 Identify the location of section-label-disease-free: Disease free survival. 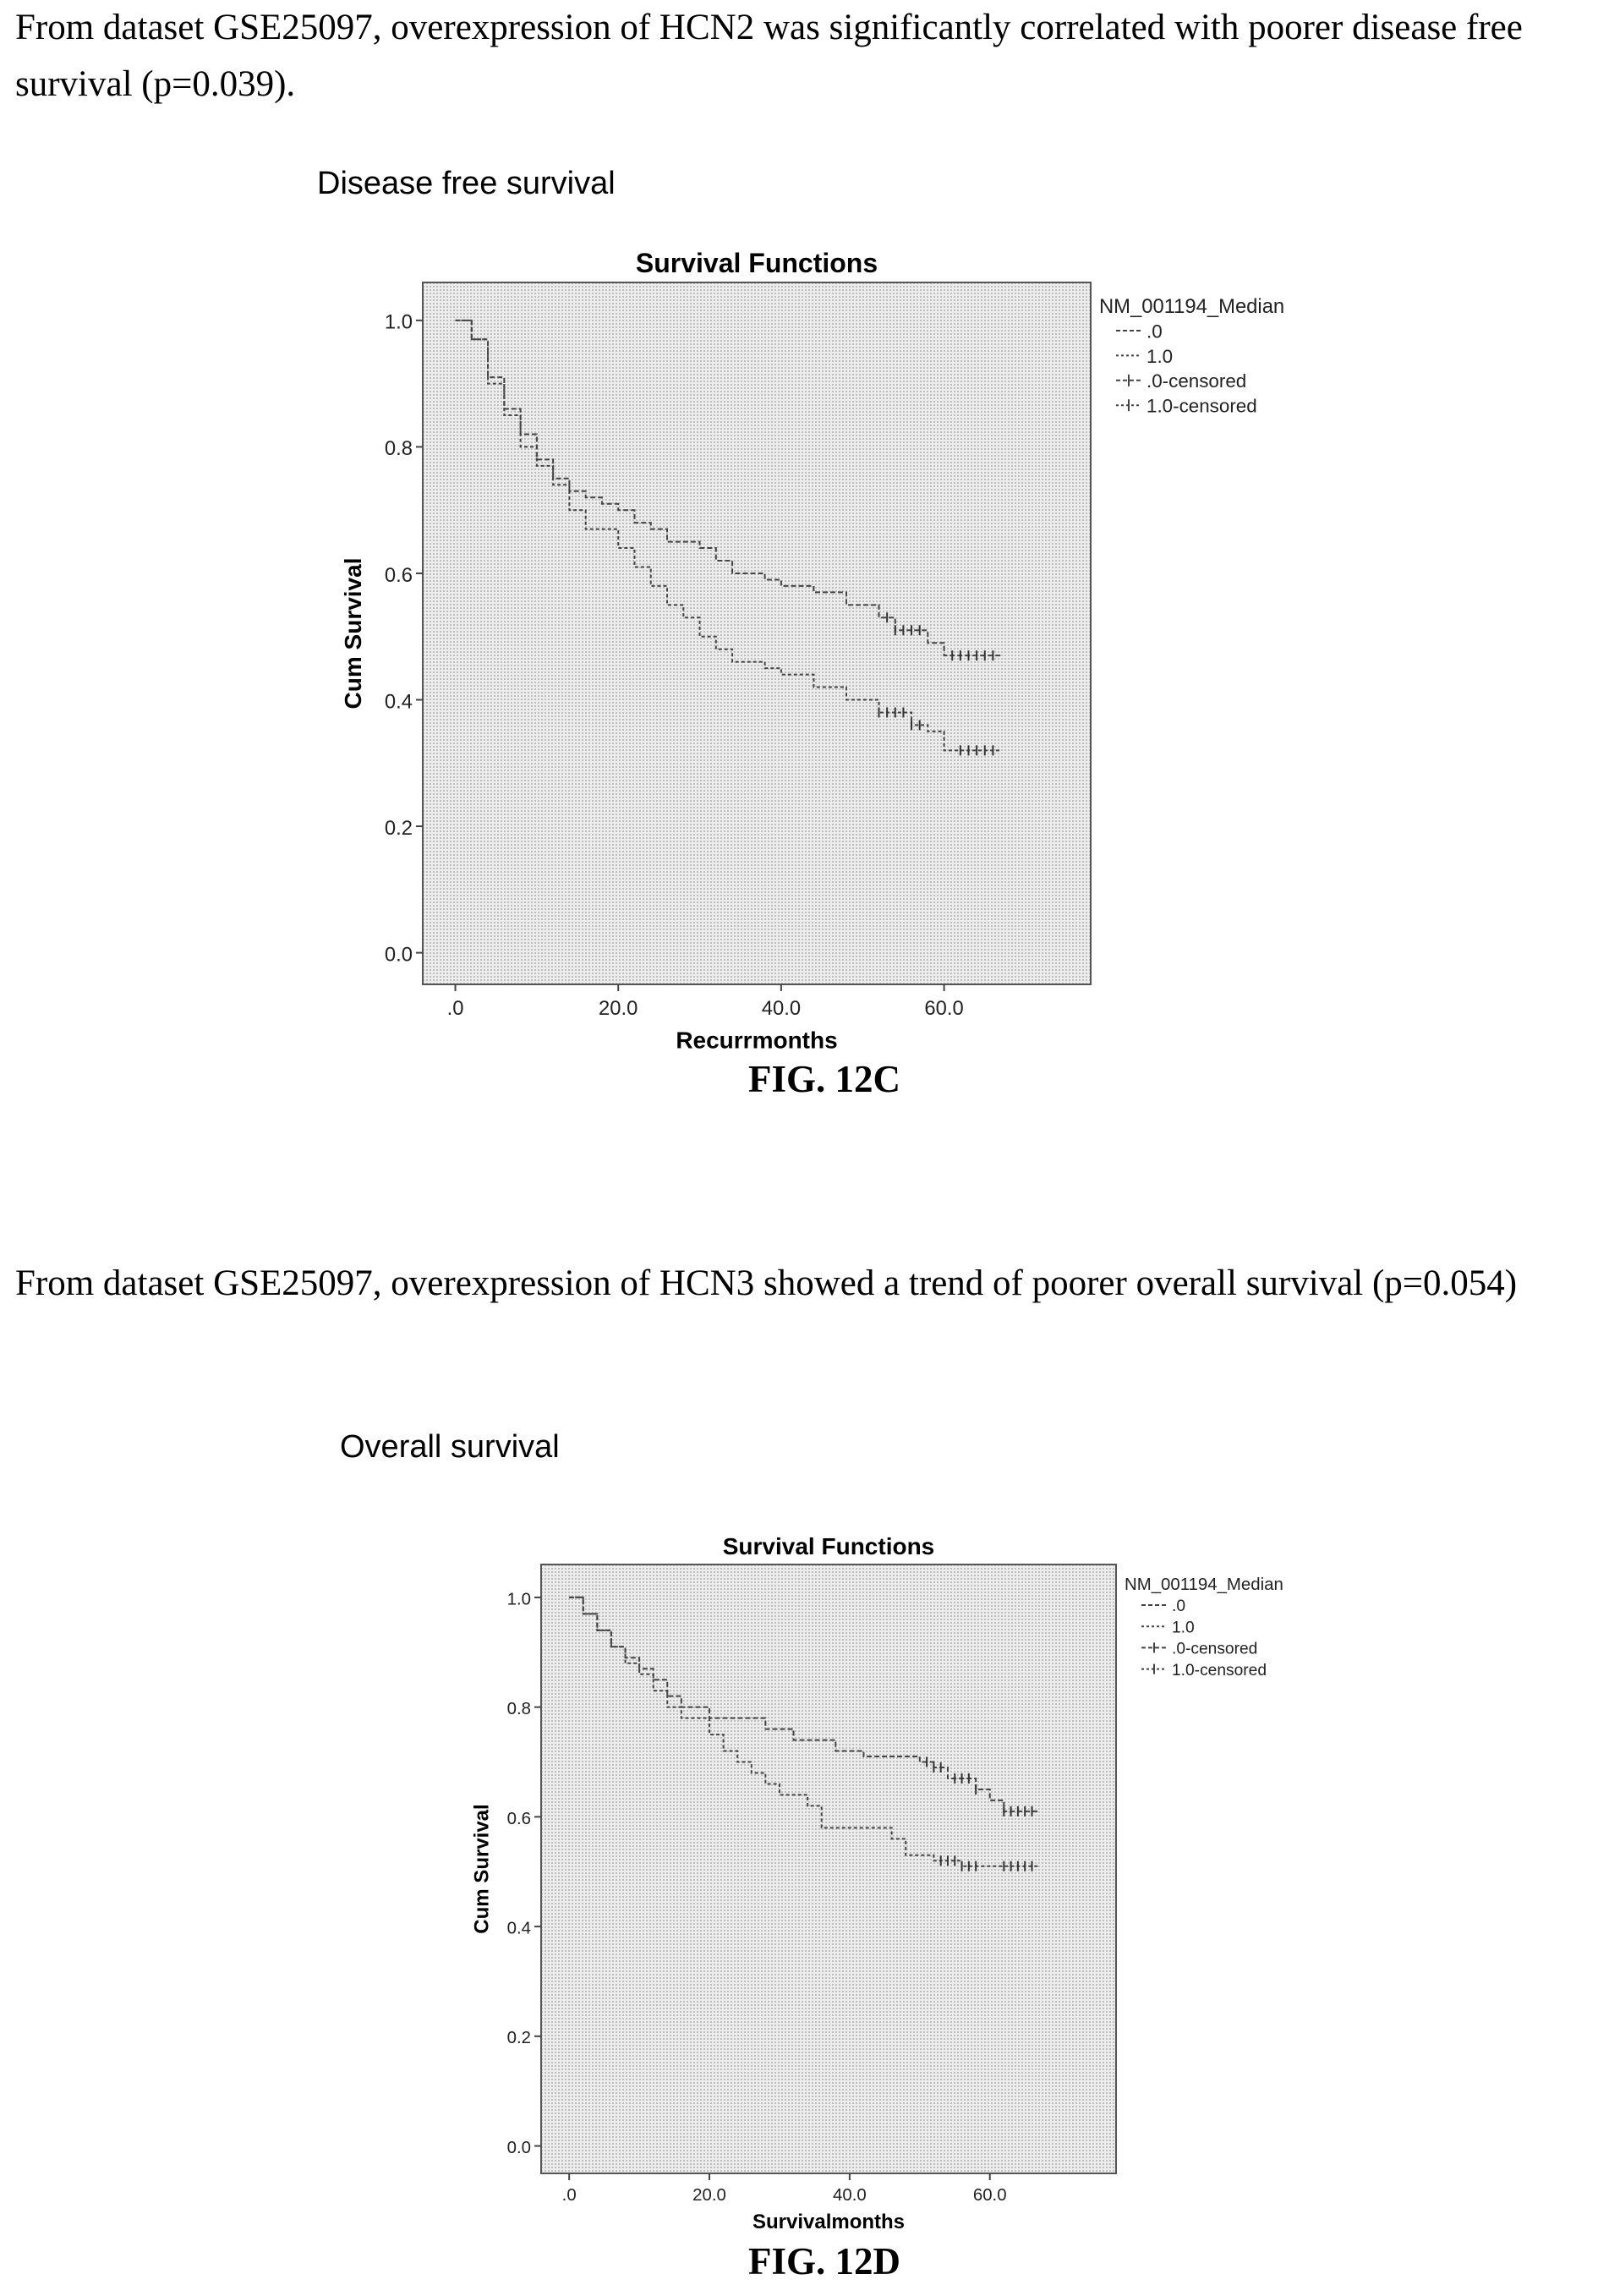
(467, 183).